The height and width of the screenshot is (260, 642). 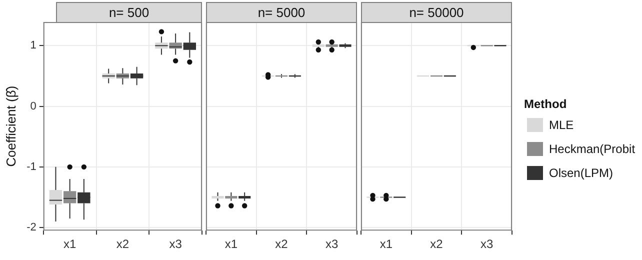 I want to click on y-tick-label: -1, so click(x=31, y=166).